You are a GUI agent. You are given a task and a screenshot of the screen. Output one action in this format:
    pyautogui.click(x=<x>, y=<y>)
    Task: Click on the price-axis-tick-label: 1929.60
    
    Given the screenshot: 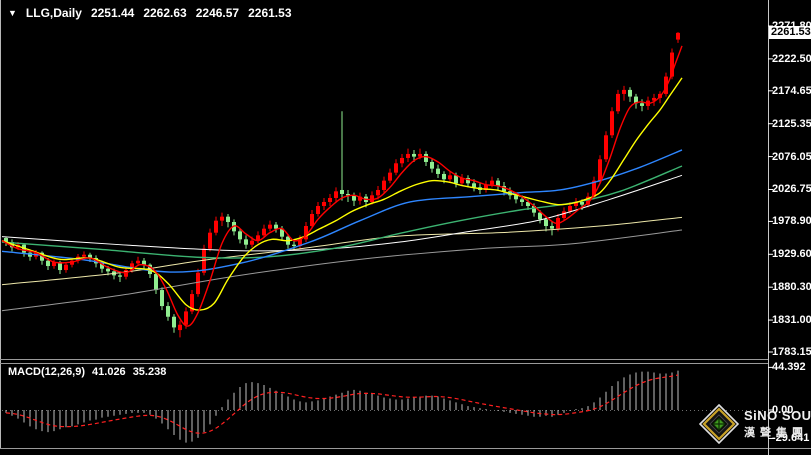 What is the action you would take?
    pyautogui.click(x=791, y=254)
    